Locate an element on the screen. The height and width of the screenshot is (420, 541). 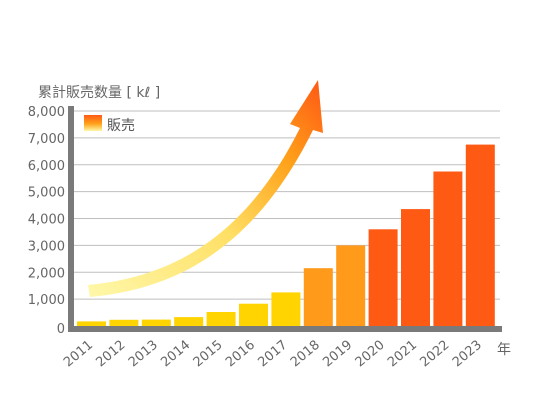
y-tick-label: 8,000 is located at coordinates (46, 112).